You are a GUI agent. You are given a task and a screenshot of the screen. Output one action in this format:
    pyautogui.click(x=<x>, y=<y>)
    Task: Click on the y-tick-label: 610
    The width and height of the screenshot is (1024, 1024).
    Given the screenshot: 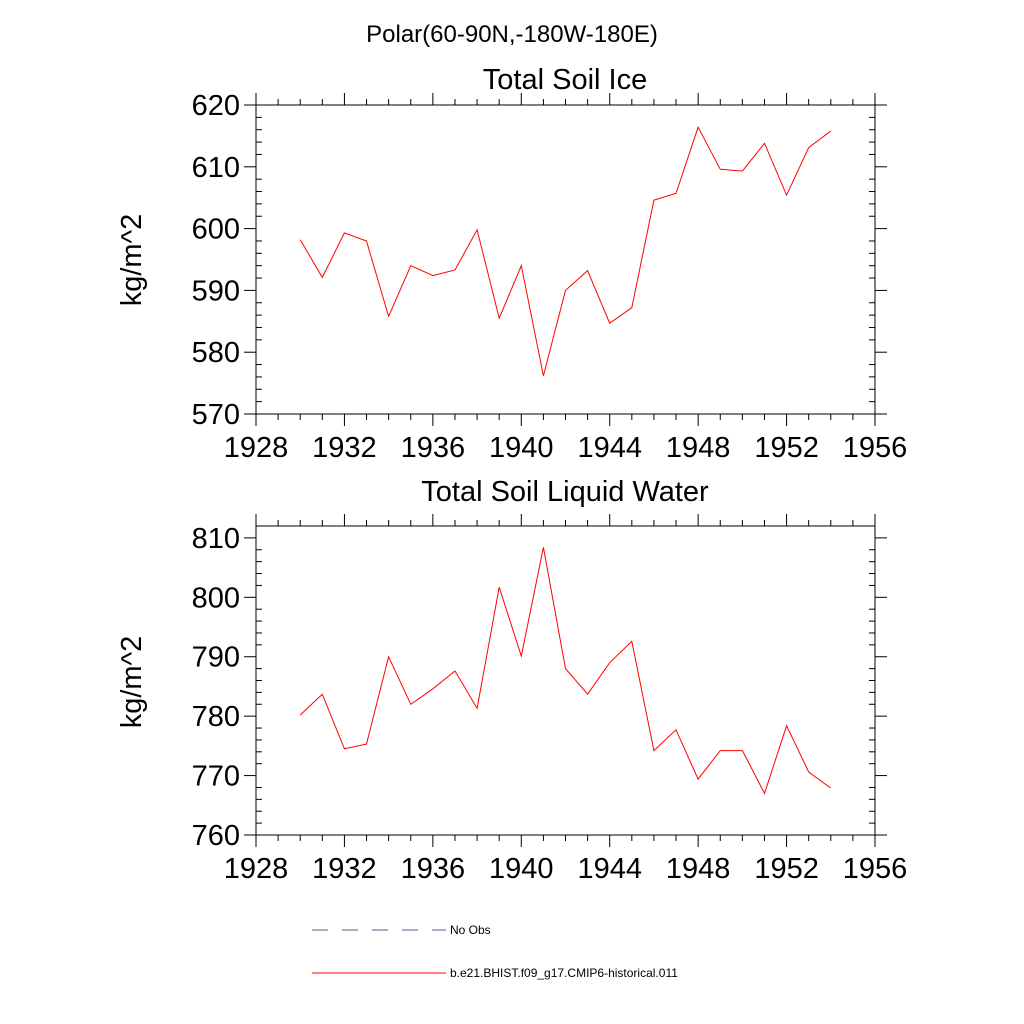 What is the action you would take?
    pyautogui.click(x=216, y=168)
    